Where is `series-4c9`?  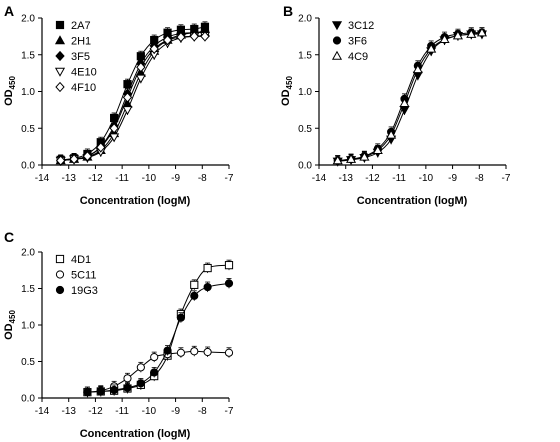 series-4c9 is located at coordinates (410, 96).